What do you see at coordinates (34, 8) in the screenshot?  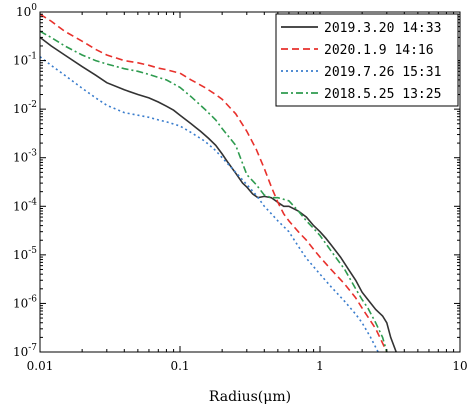 I see `y-tick-label-exponent: 0` at bounding box center [34, 8].